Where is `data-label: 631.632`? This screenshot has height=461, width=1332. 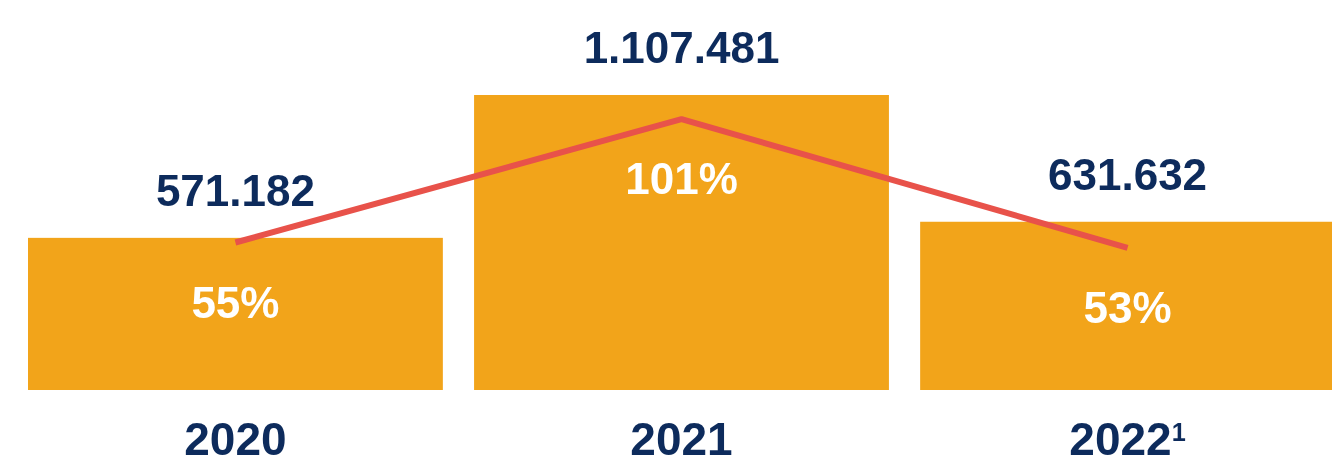
data-label: 631.632 is located at coordinates (1128, 174).